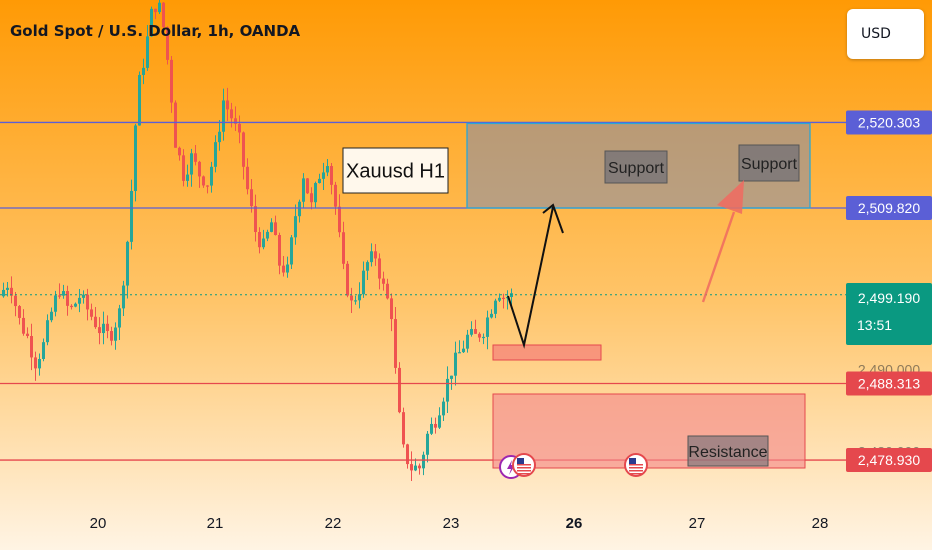 This screenshot has width=932, height=550. What do you see at coordinates (718, 257) in the screenshot?
I see `target-arrow` at bounding box center [718, 257].